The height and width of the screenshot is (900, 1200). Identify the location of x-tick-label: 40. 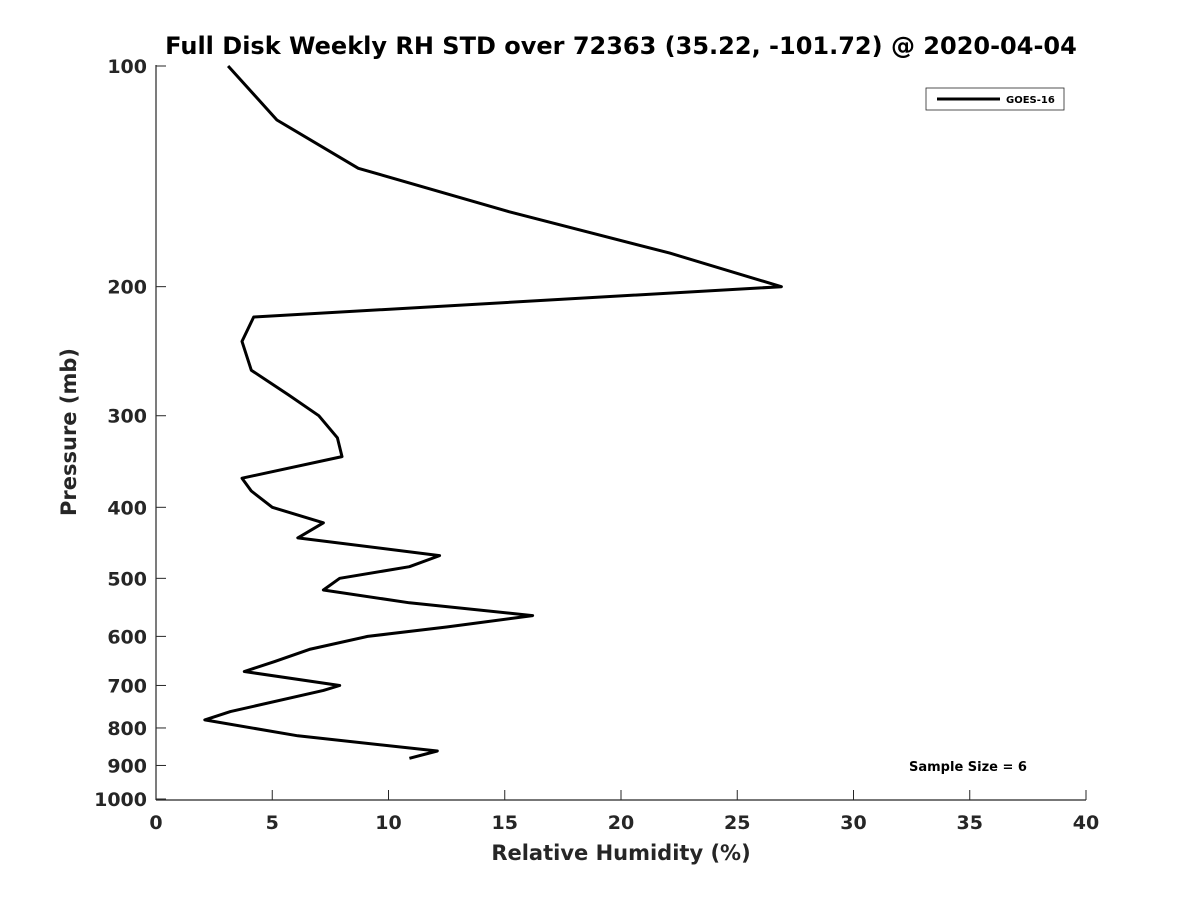
(1086, 823).